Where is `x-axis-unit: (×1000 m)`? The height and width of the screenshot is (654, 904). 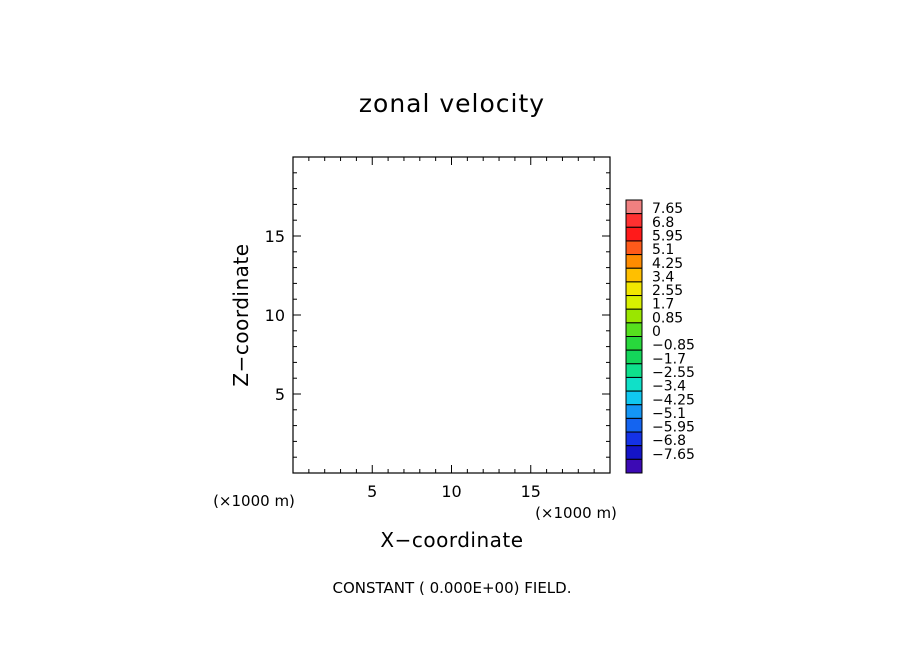
x-axis-unit: (×1000 m) is located at coordinates (576, 513).